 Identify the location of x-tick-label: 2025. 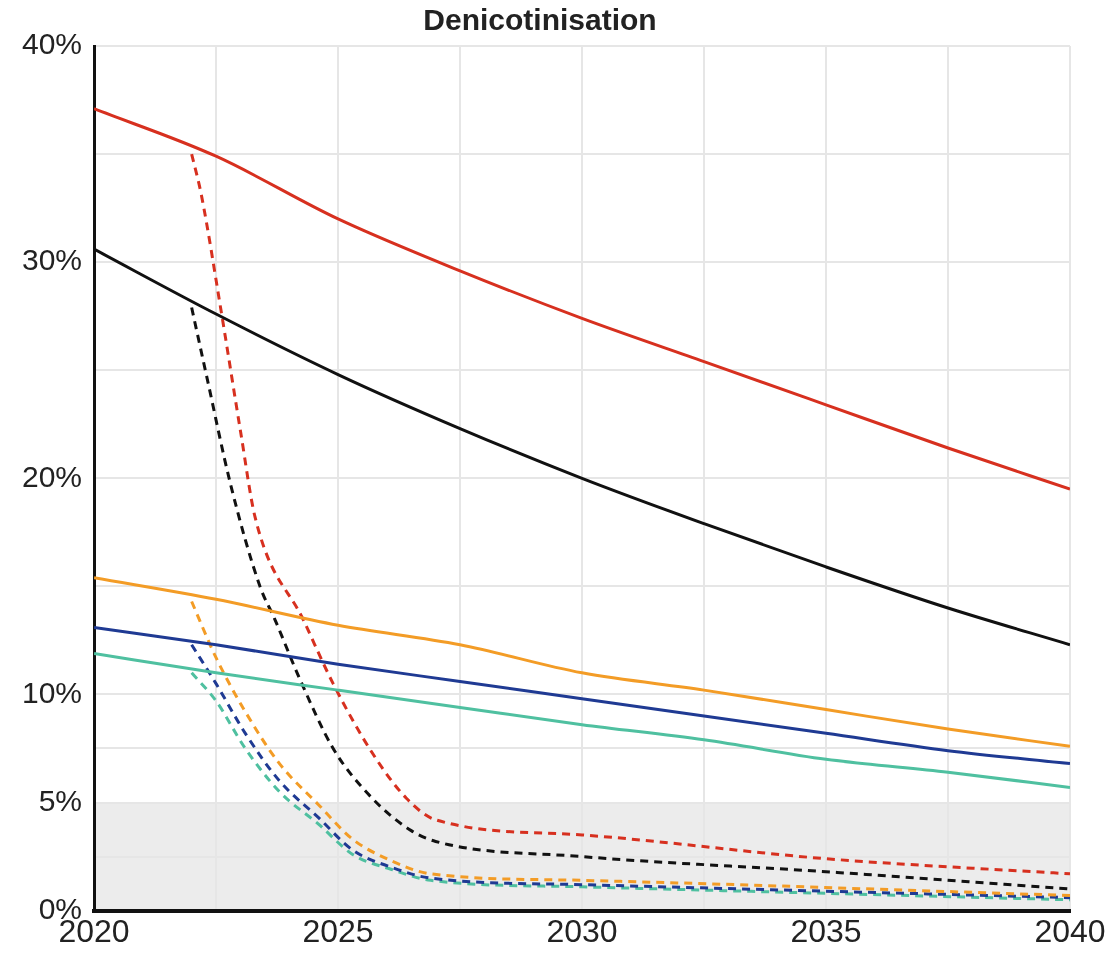
(338, 930).